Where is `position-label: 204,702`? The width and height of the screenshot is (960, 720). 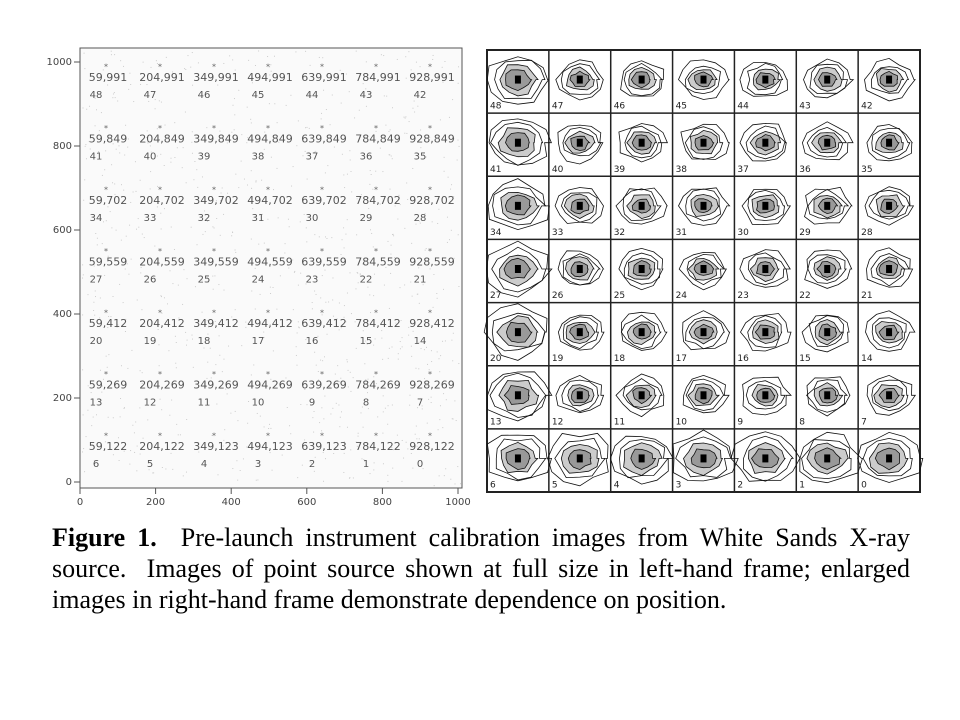
position-label: 204,702 is located at coordinates (162, 200).